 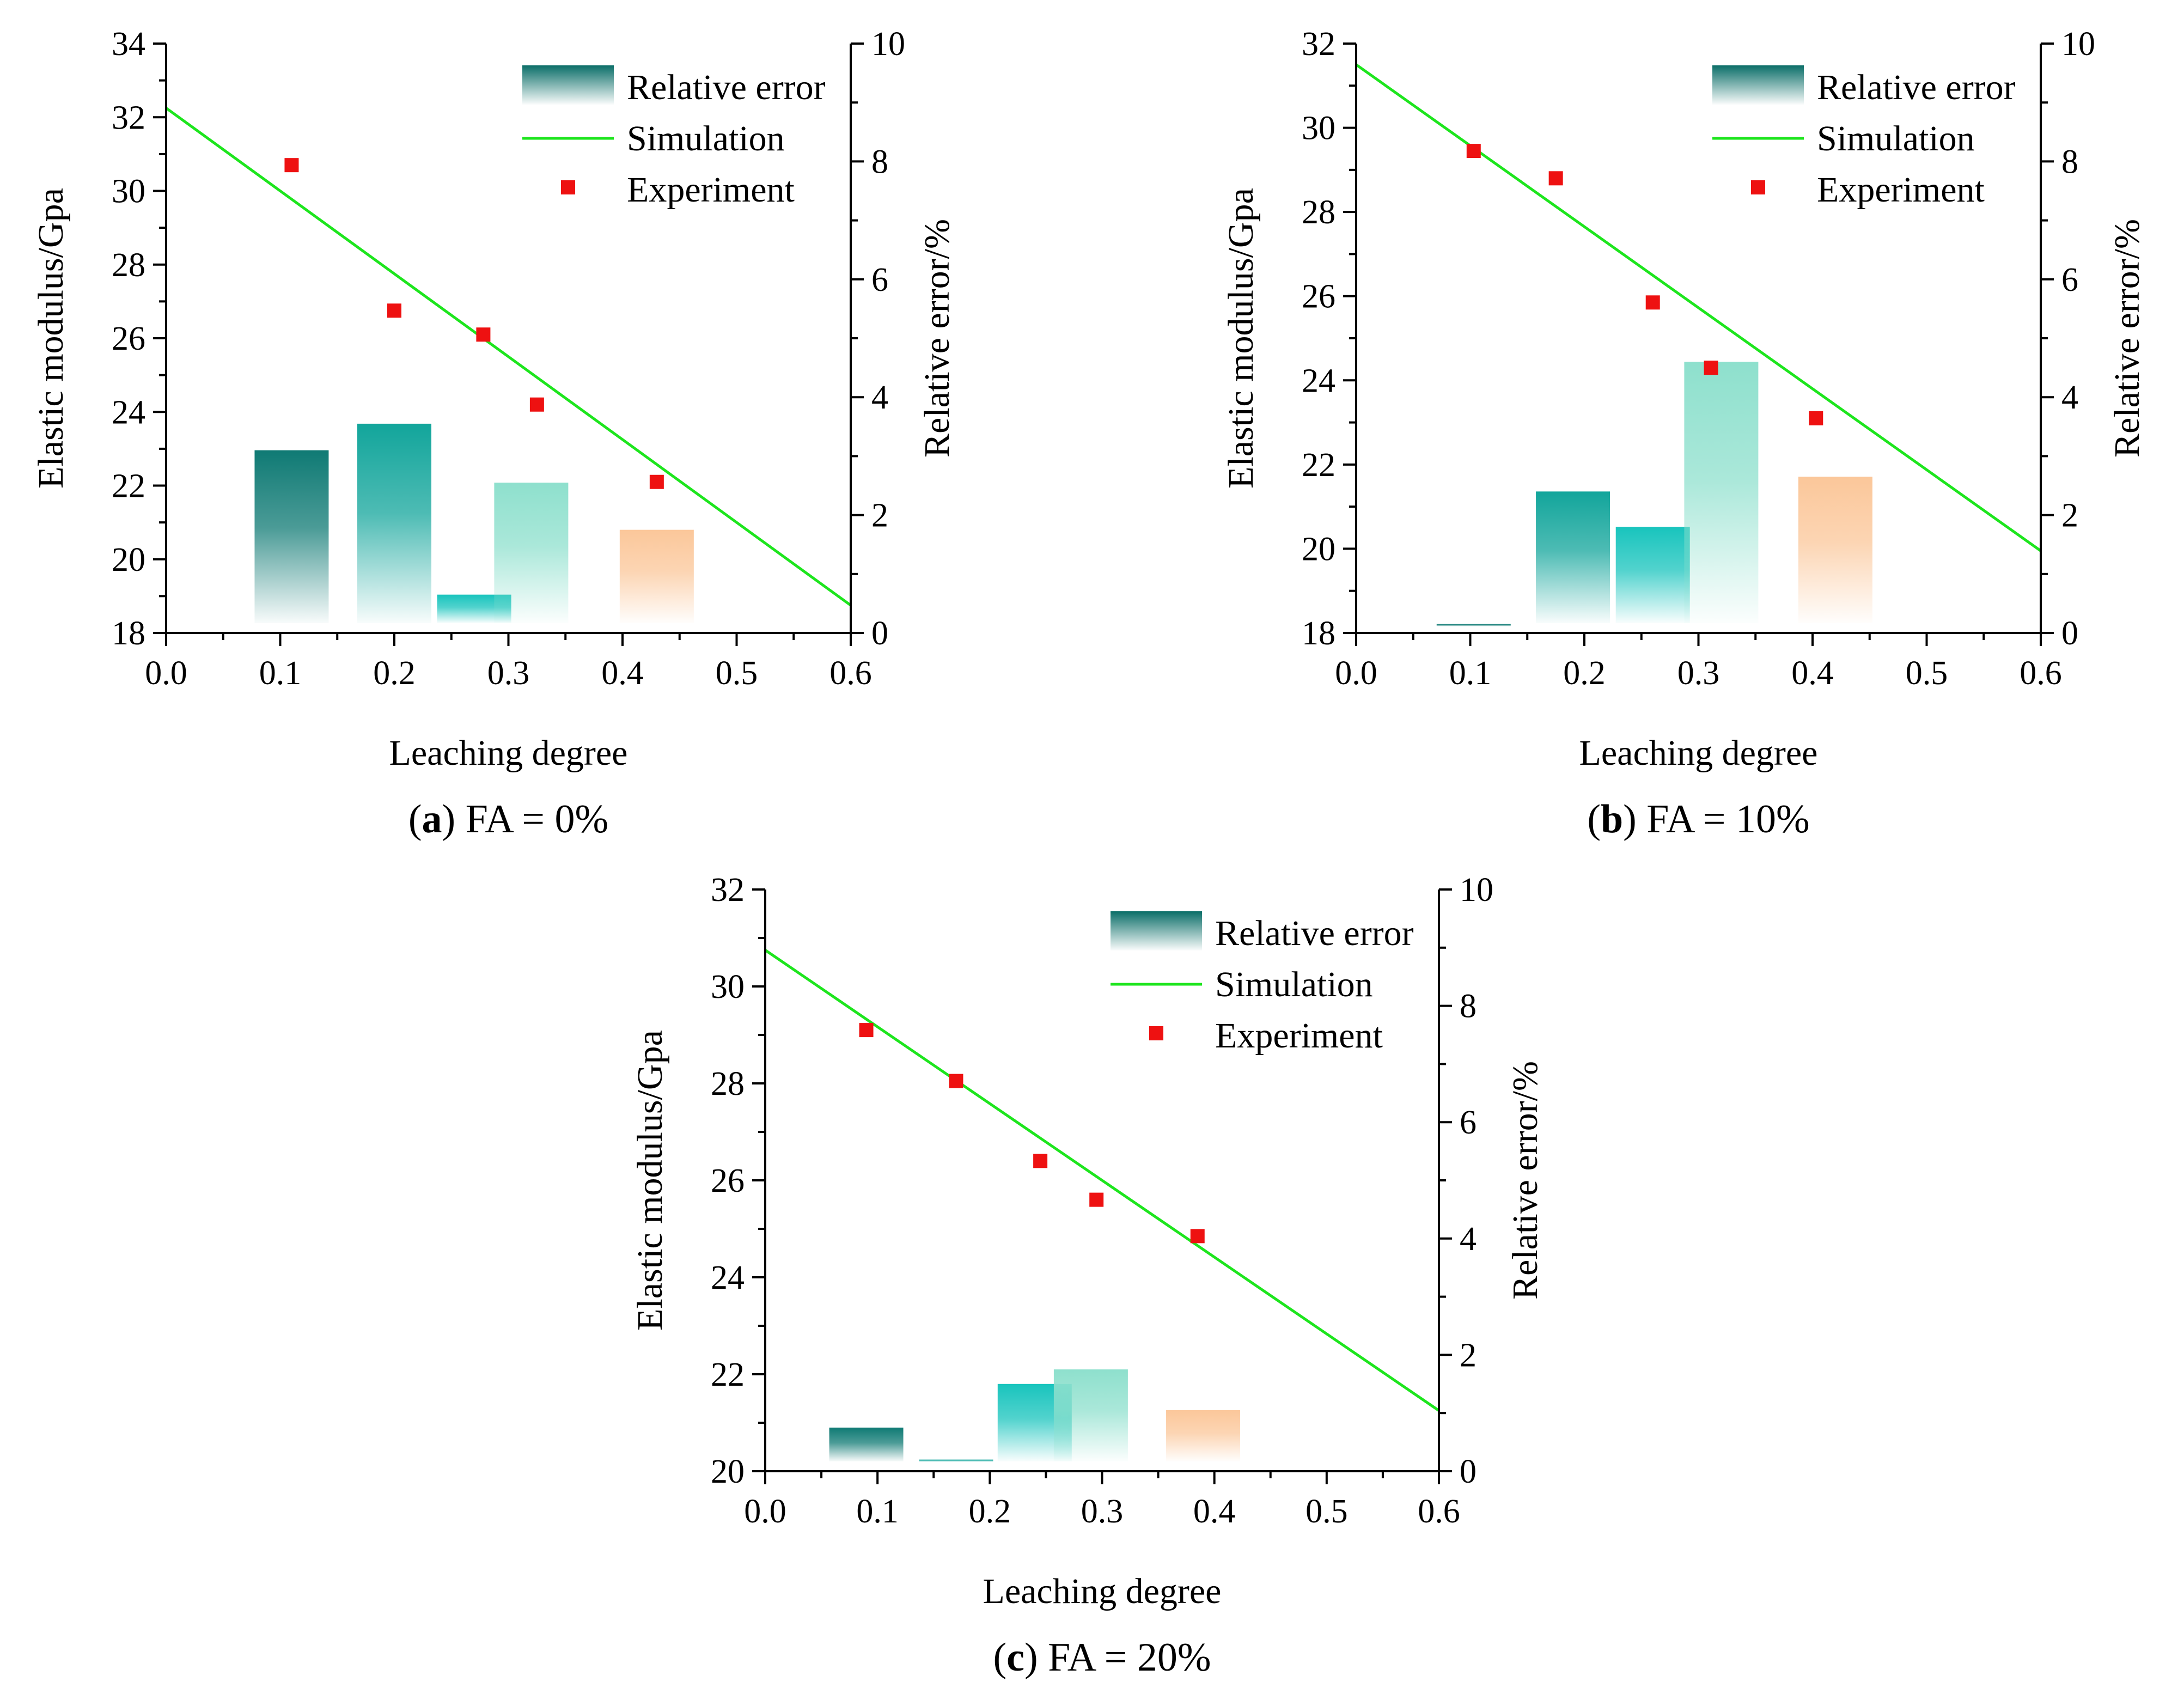 I want to click on x-tick-label: 0.2, so click(x=1584, y=673).